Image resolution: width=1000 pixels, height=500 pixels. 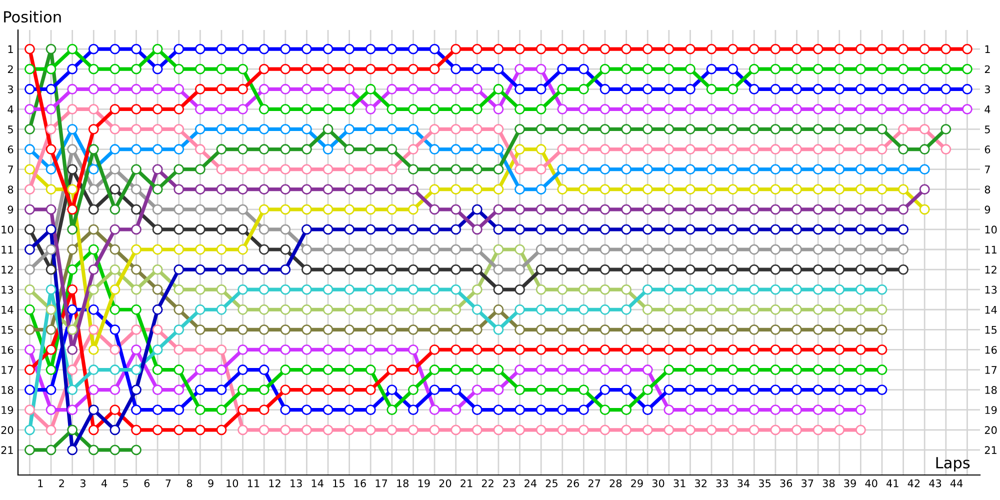 I want to click on x-tick-label: 16, so click(x=360, y=483).